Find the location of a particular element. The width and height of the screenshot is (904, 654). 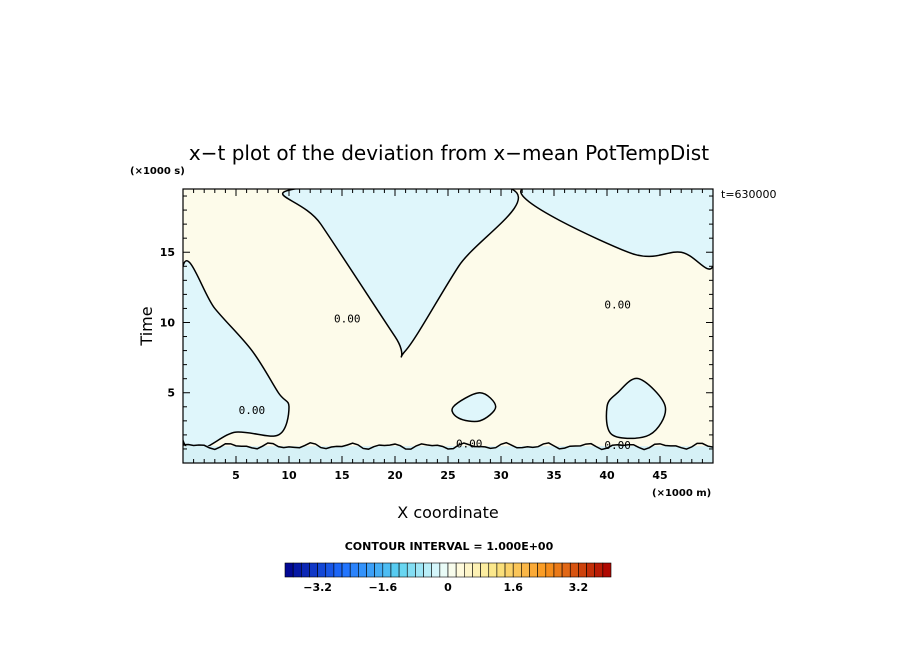

y-tick-labels: 5 10 15 is located at coordinates (168, 323).